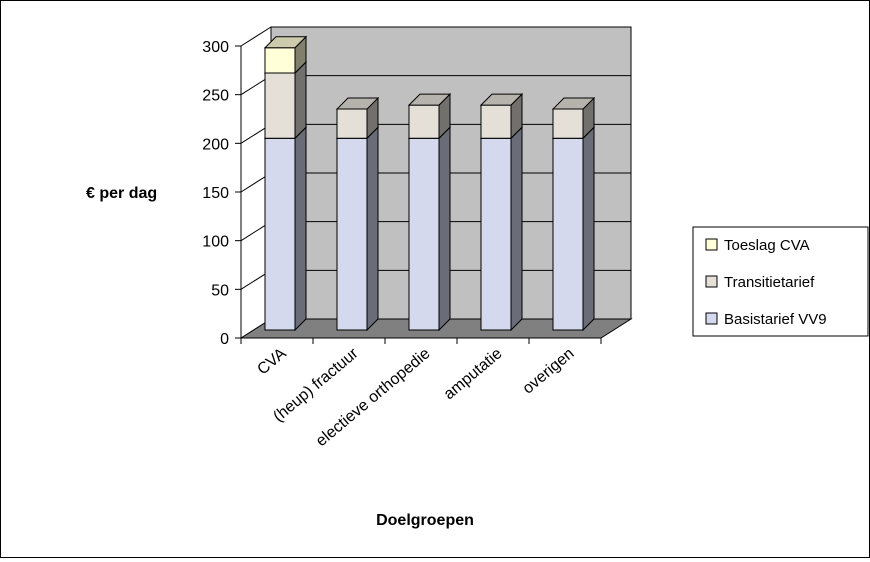 This screenshot has width=870, height=562. I want to click on bar-amputatie-transitietarief-top, so click(501, 99).